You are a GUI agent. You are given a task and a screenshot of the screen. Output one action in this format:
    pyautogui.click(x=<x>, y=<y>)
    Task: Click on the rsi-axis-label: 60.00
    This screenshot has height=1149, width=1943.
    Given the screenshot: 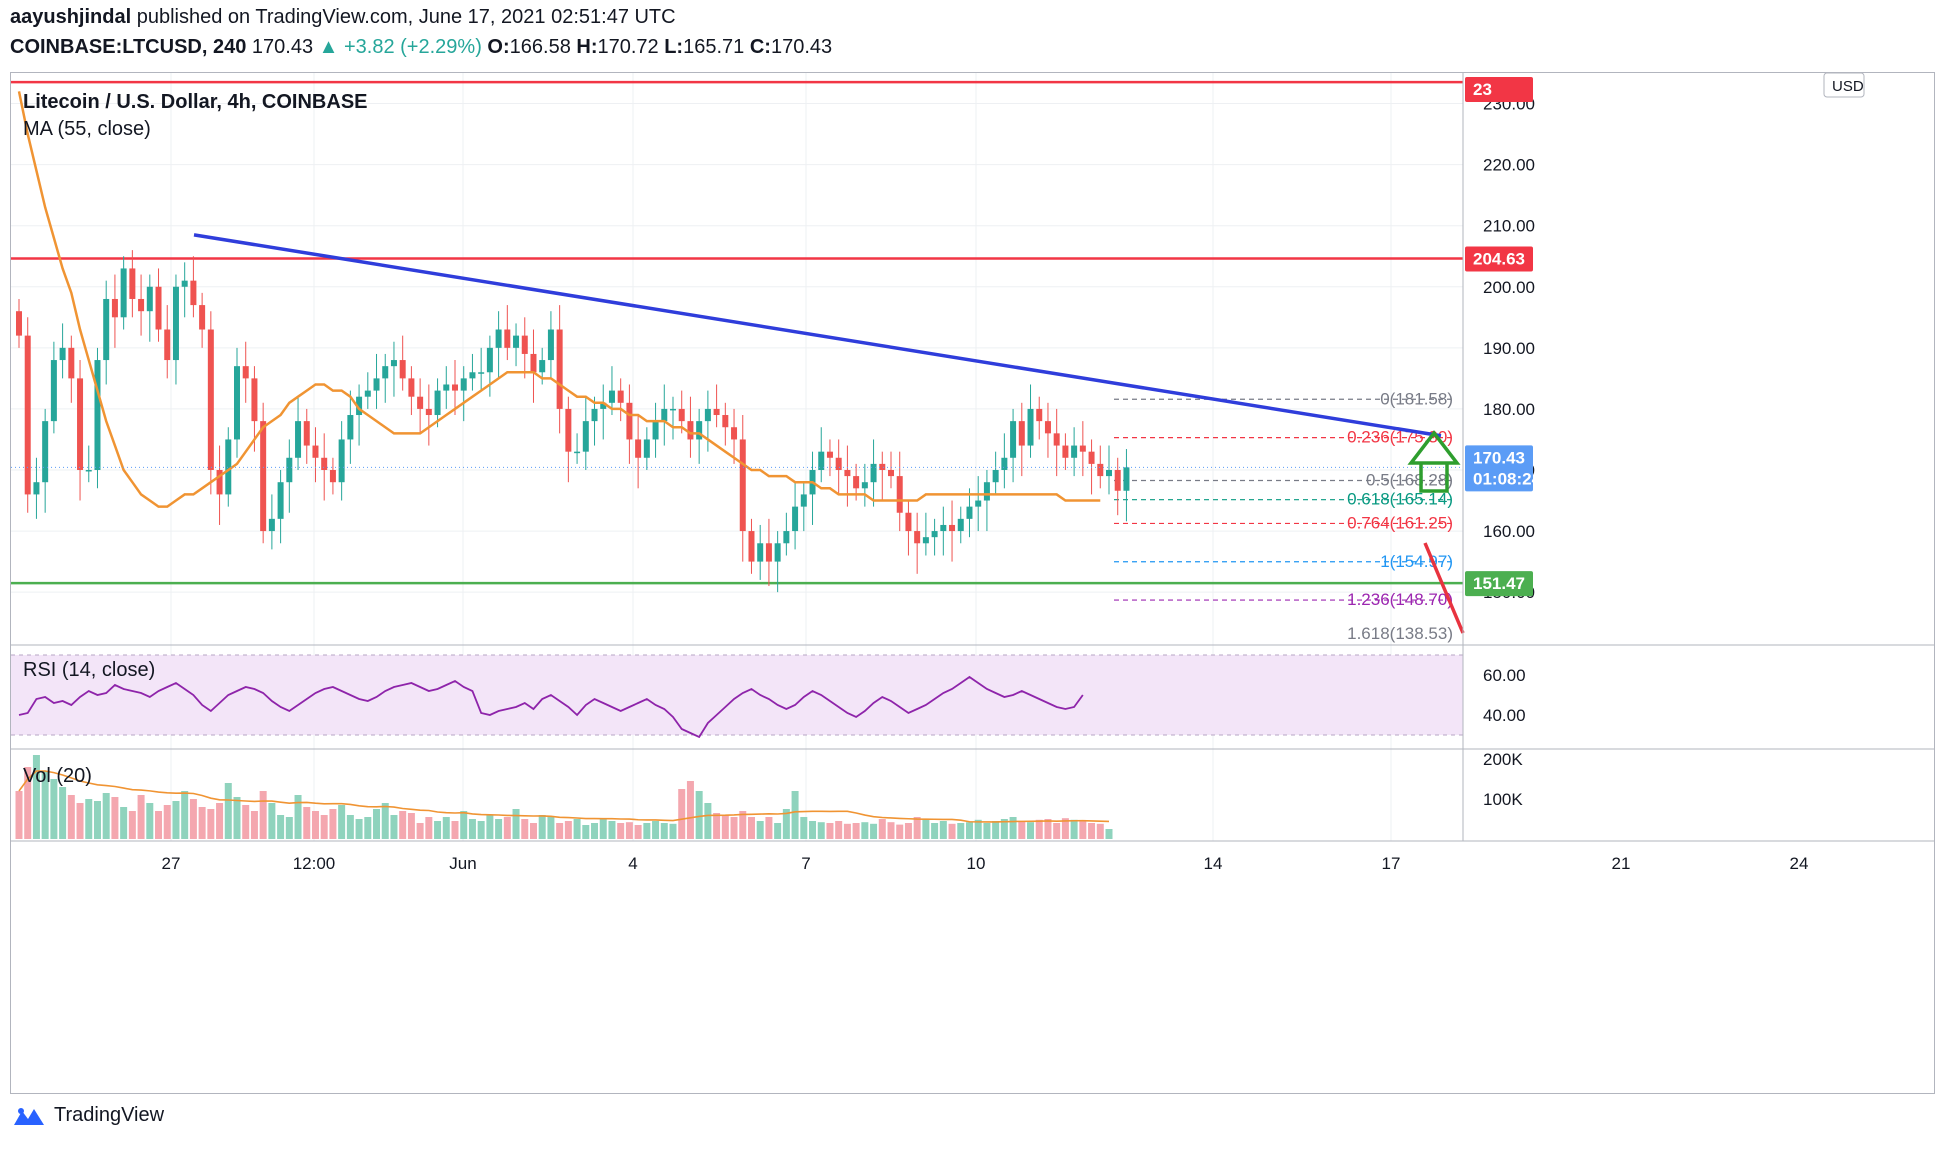 What is the action you would take?
    pyautogui.click(x=1504, y=675)
    